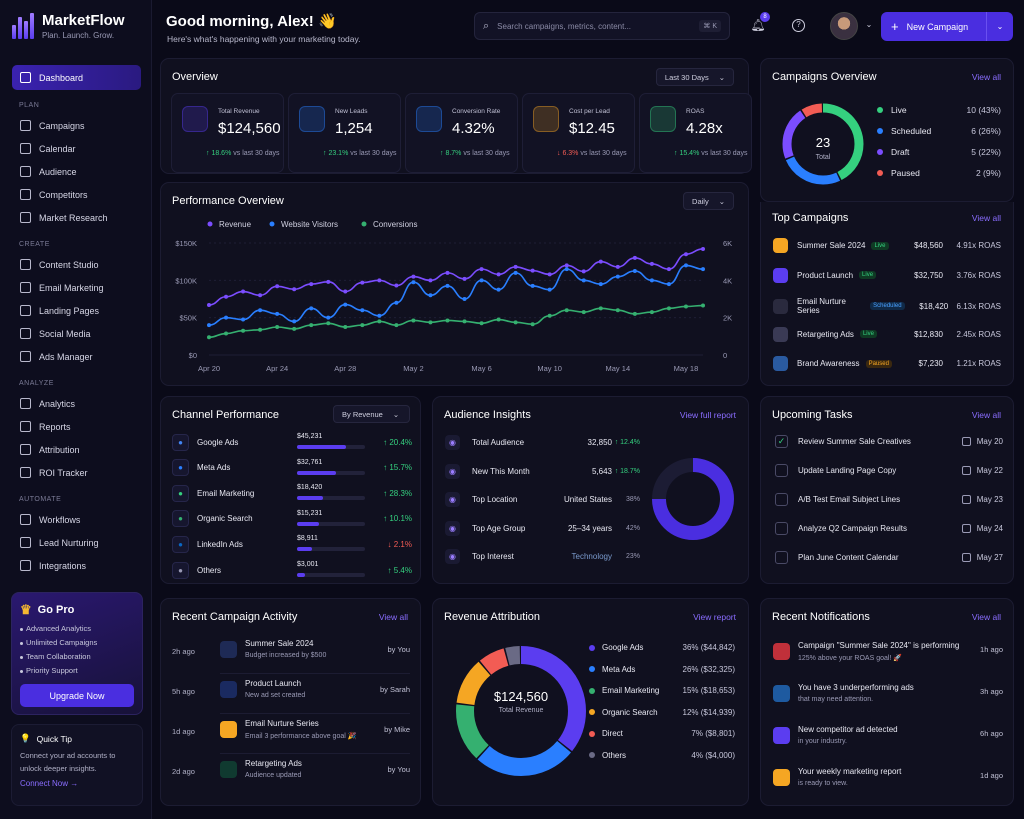 The image size is (1024, 819). What do you see at coordinates (889, 441) in the screenshot?
I see `task-row: ✓ Review Summer Sale Creatives May 20` at bounding box center [889, 441].